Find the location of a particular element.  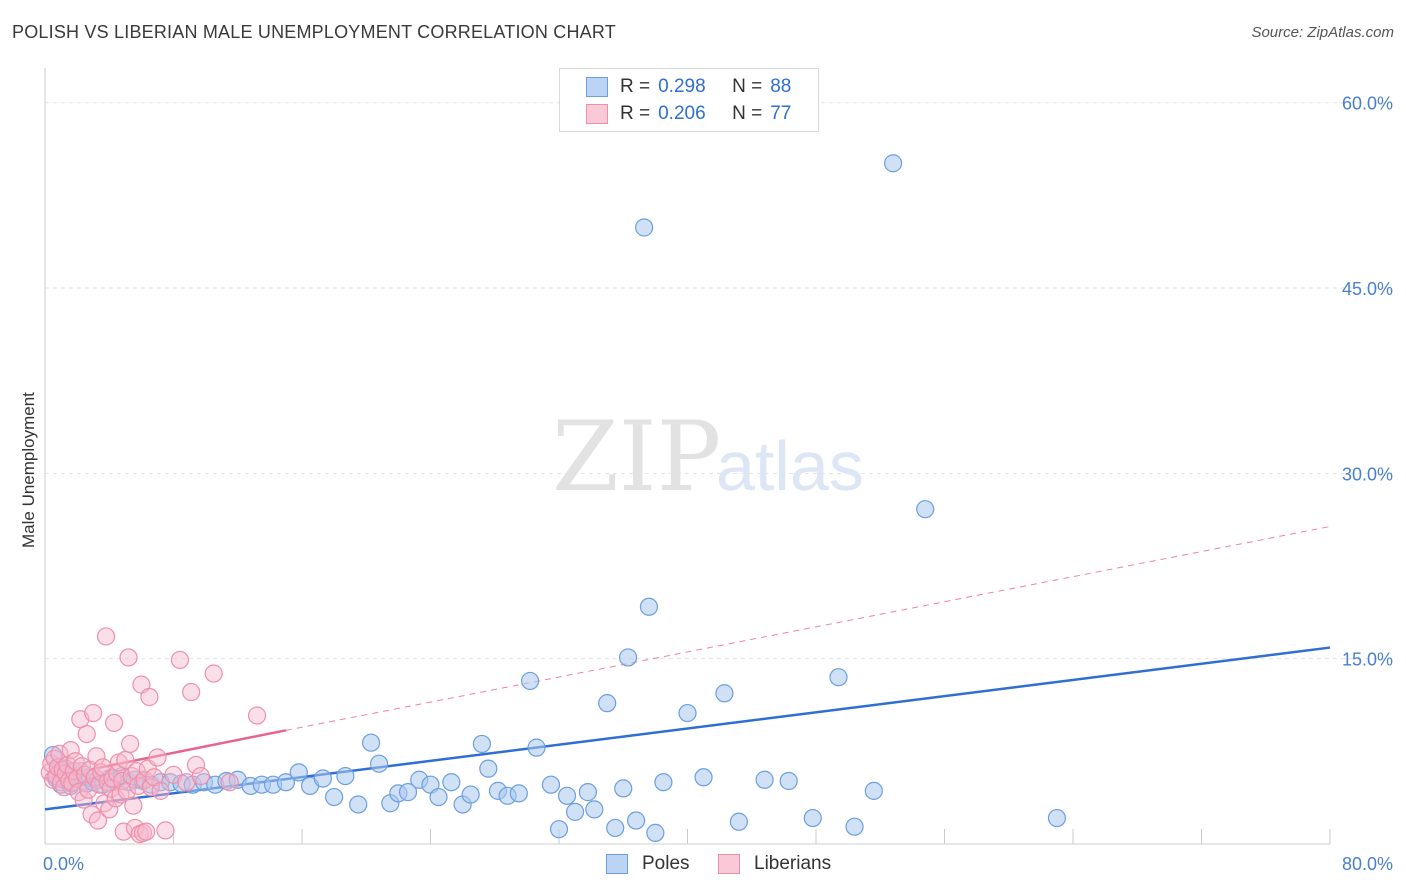

y-tick-label: 60.0% is located at coordinates (1367, 104).